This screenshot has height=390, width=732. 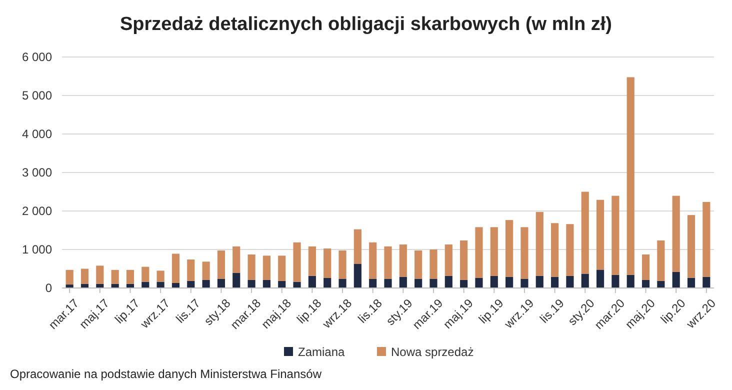 I want to click on y-tick-label: 6 000, so click(x=37, y=57).